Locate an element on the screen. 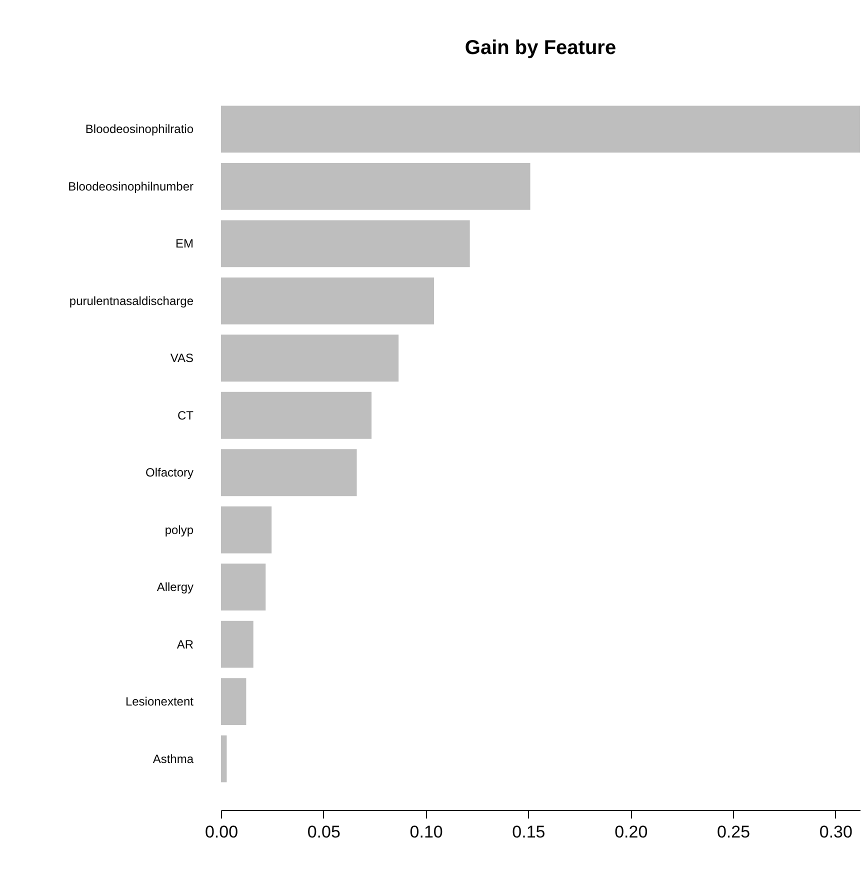  y-tick-label: CT is located at coordinates (186, 415).